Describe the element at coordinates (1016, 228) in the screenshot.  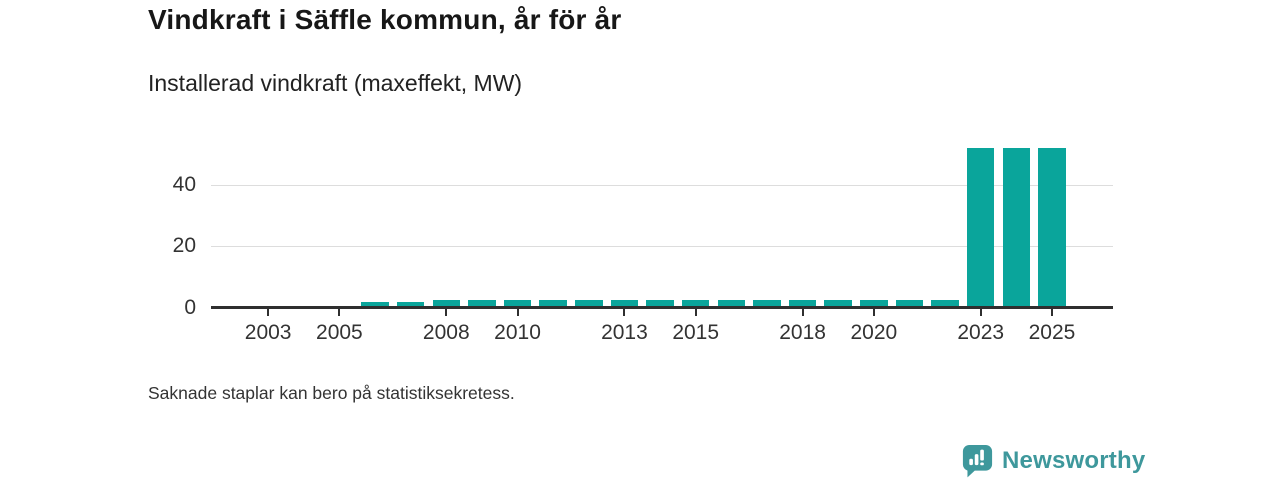
I see `bar-year-2024` at that location.